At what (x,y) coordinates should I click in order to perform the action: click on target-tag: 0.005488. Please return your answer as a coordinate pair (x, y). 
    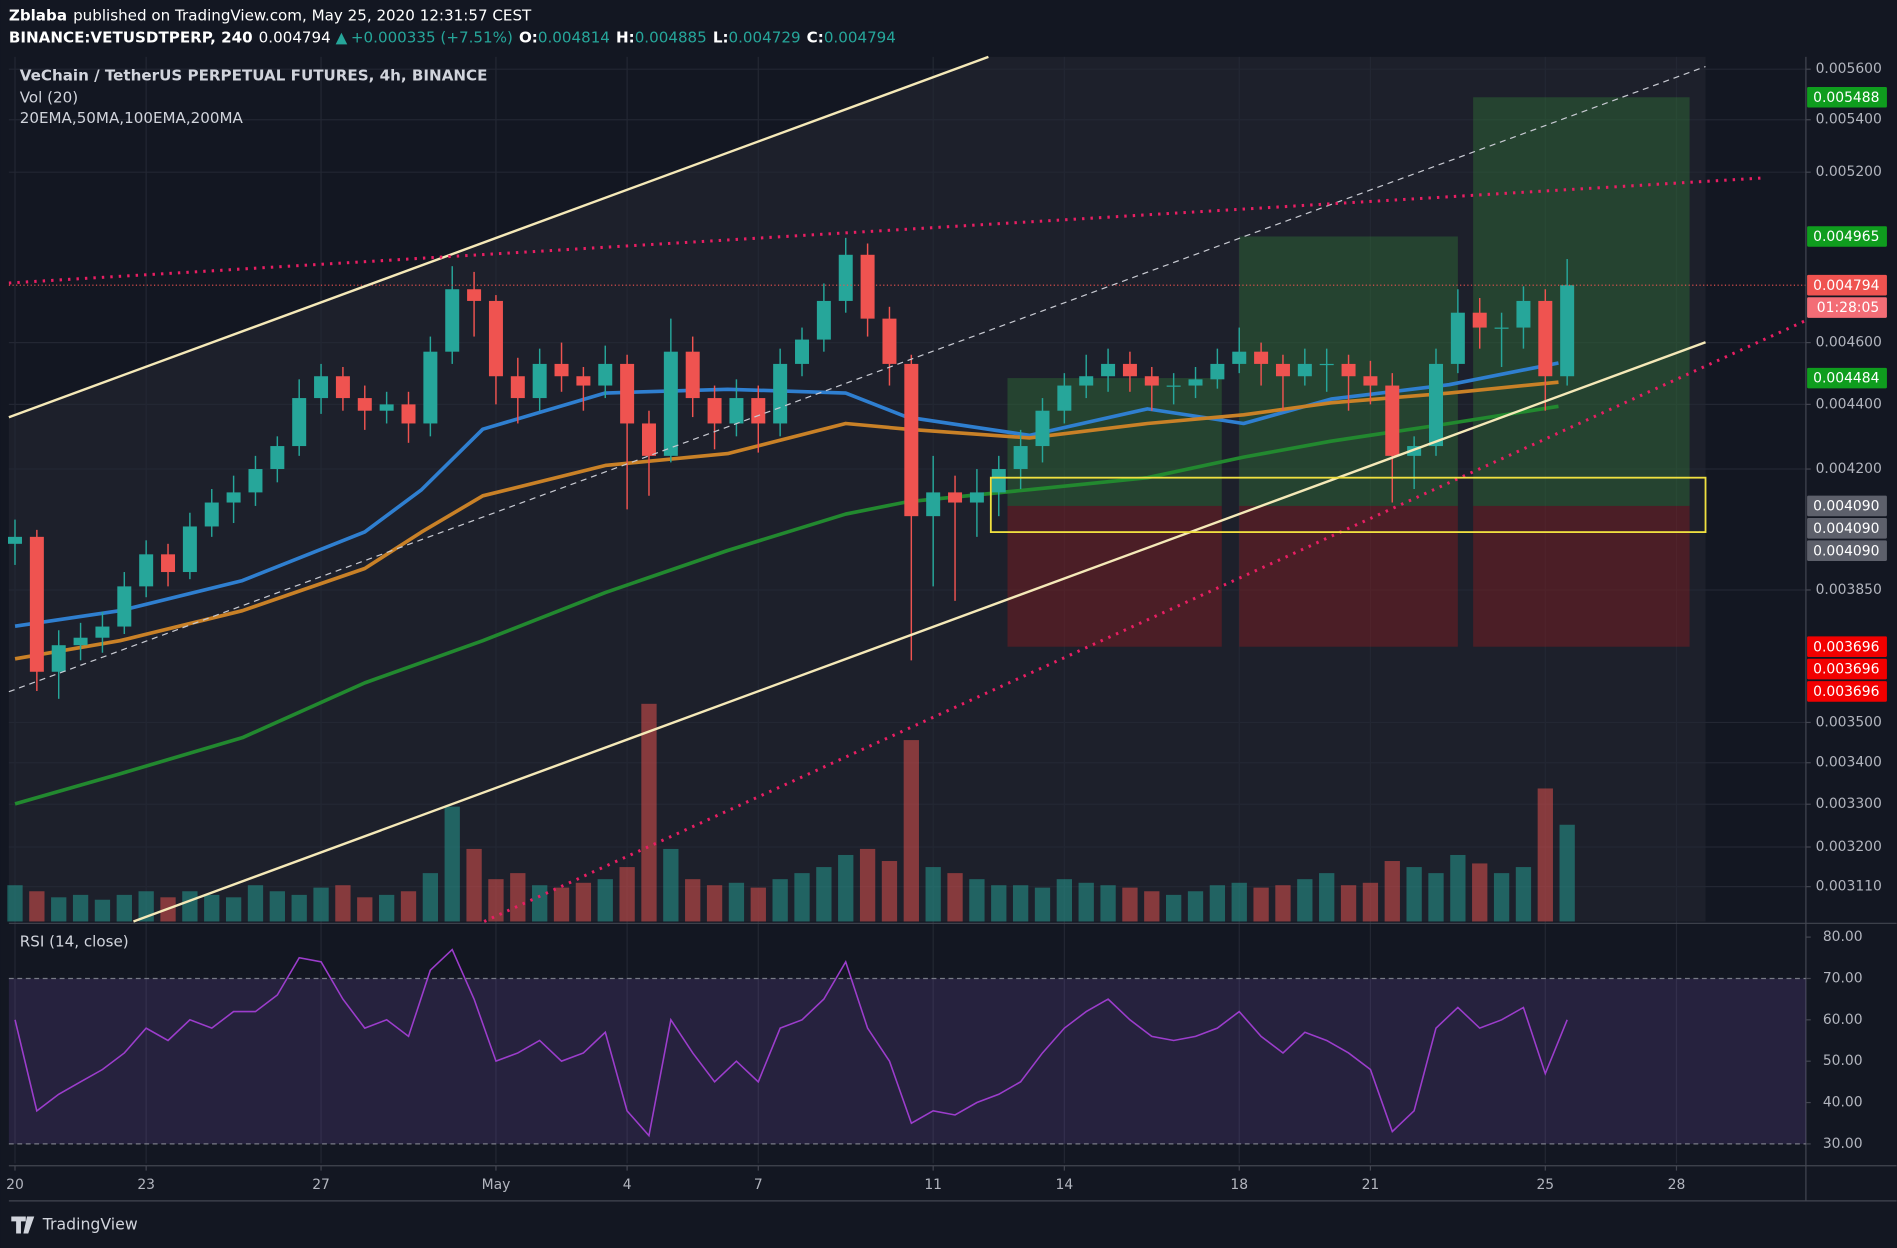
    Looking at the image, I should click on (1846, 98).